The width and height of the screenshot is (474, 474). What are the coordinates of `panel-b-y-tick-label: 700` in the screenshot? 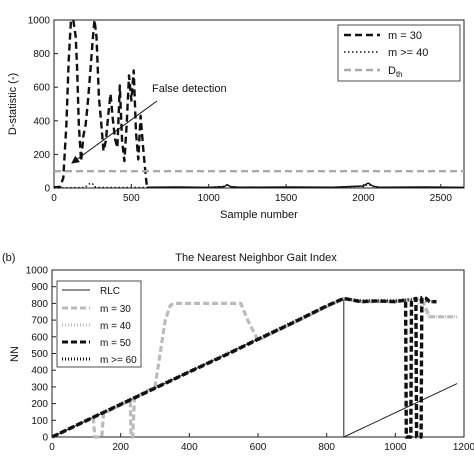 It's located at (39, 321).